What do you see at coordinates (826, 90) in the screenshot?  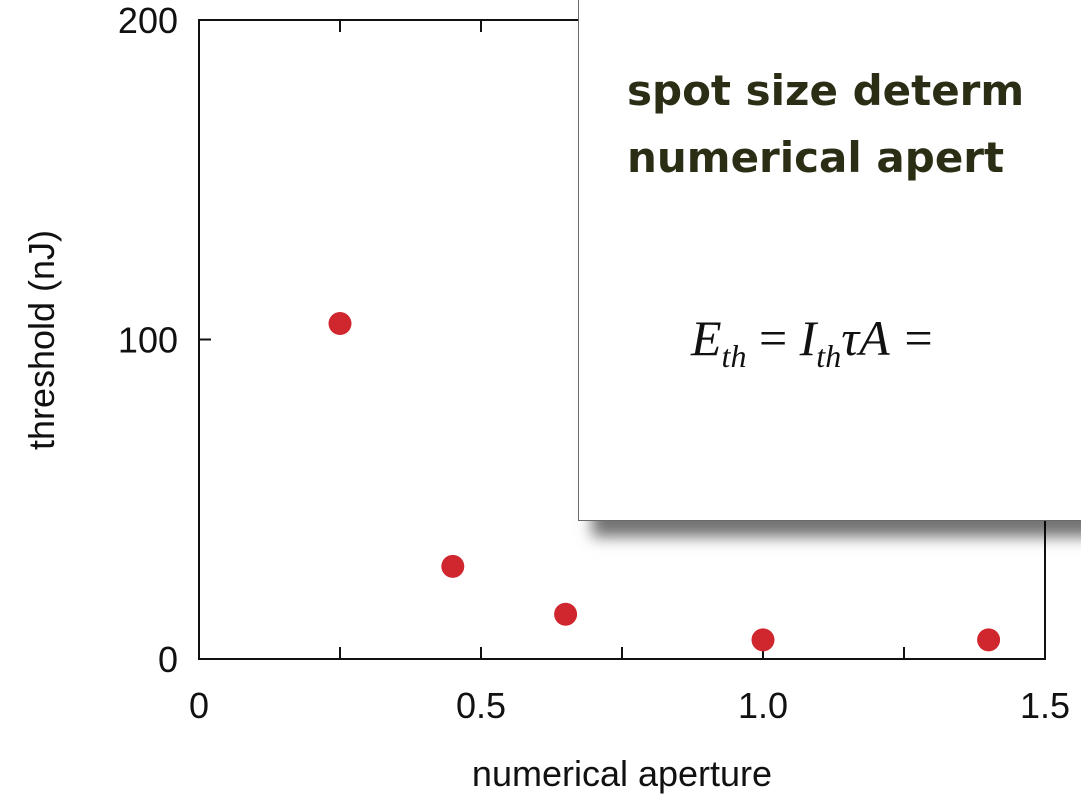 I see `popup-title-line-1: spot size determ` at bounding box center [826, 90].